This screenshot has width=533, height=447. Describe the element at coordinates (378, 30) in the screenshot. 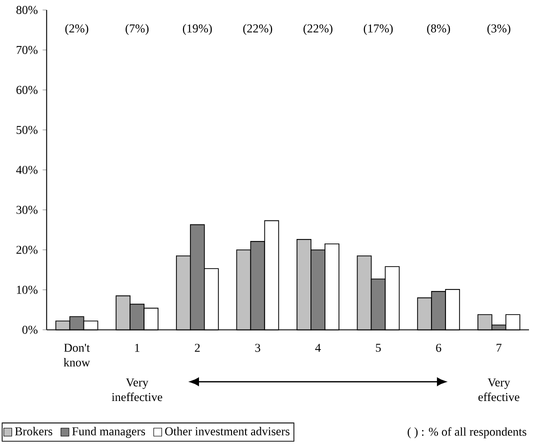

I see `annotation: (17%)` at that location.